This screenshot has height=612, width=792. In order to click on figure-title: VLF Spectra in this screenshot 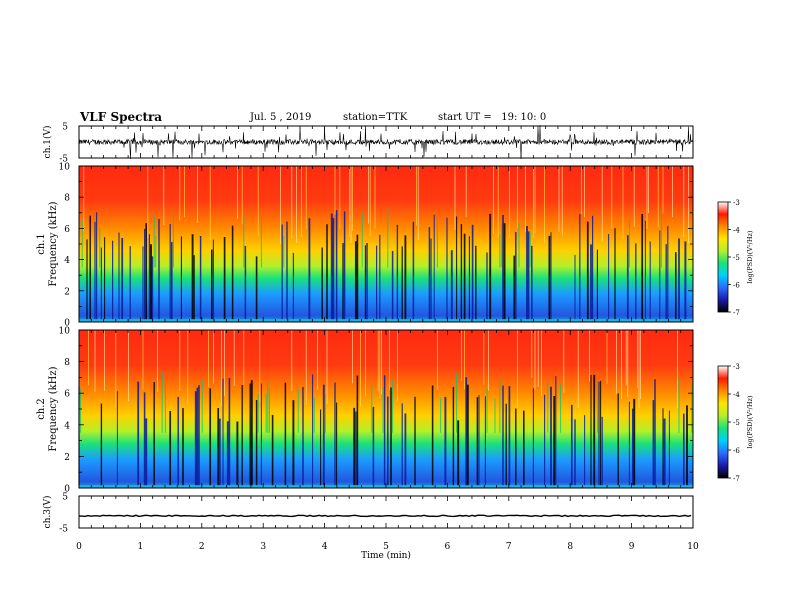, I will do `click(121, 117)`.